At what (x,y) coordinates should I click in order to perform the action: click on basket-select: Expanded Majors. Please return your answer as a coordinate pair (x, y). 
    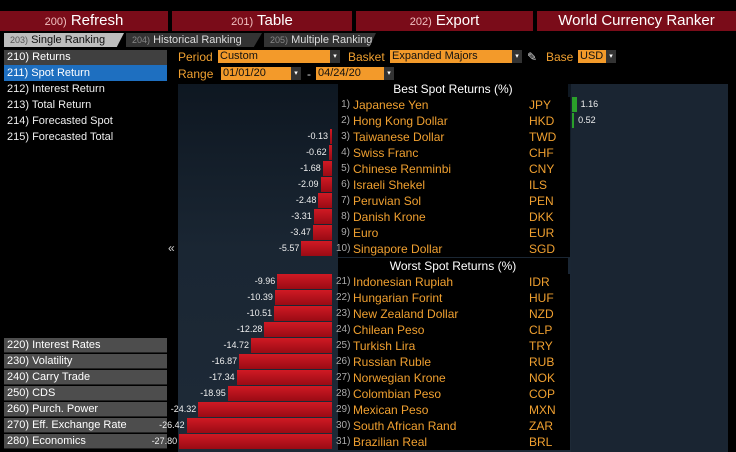
    Looking at the image, I should click on (451, 56).